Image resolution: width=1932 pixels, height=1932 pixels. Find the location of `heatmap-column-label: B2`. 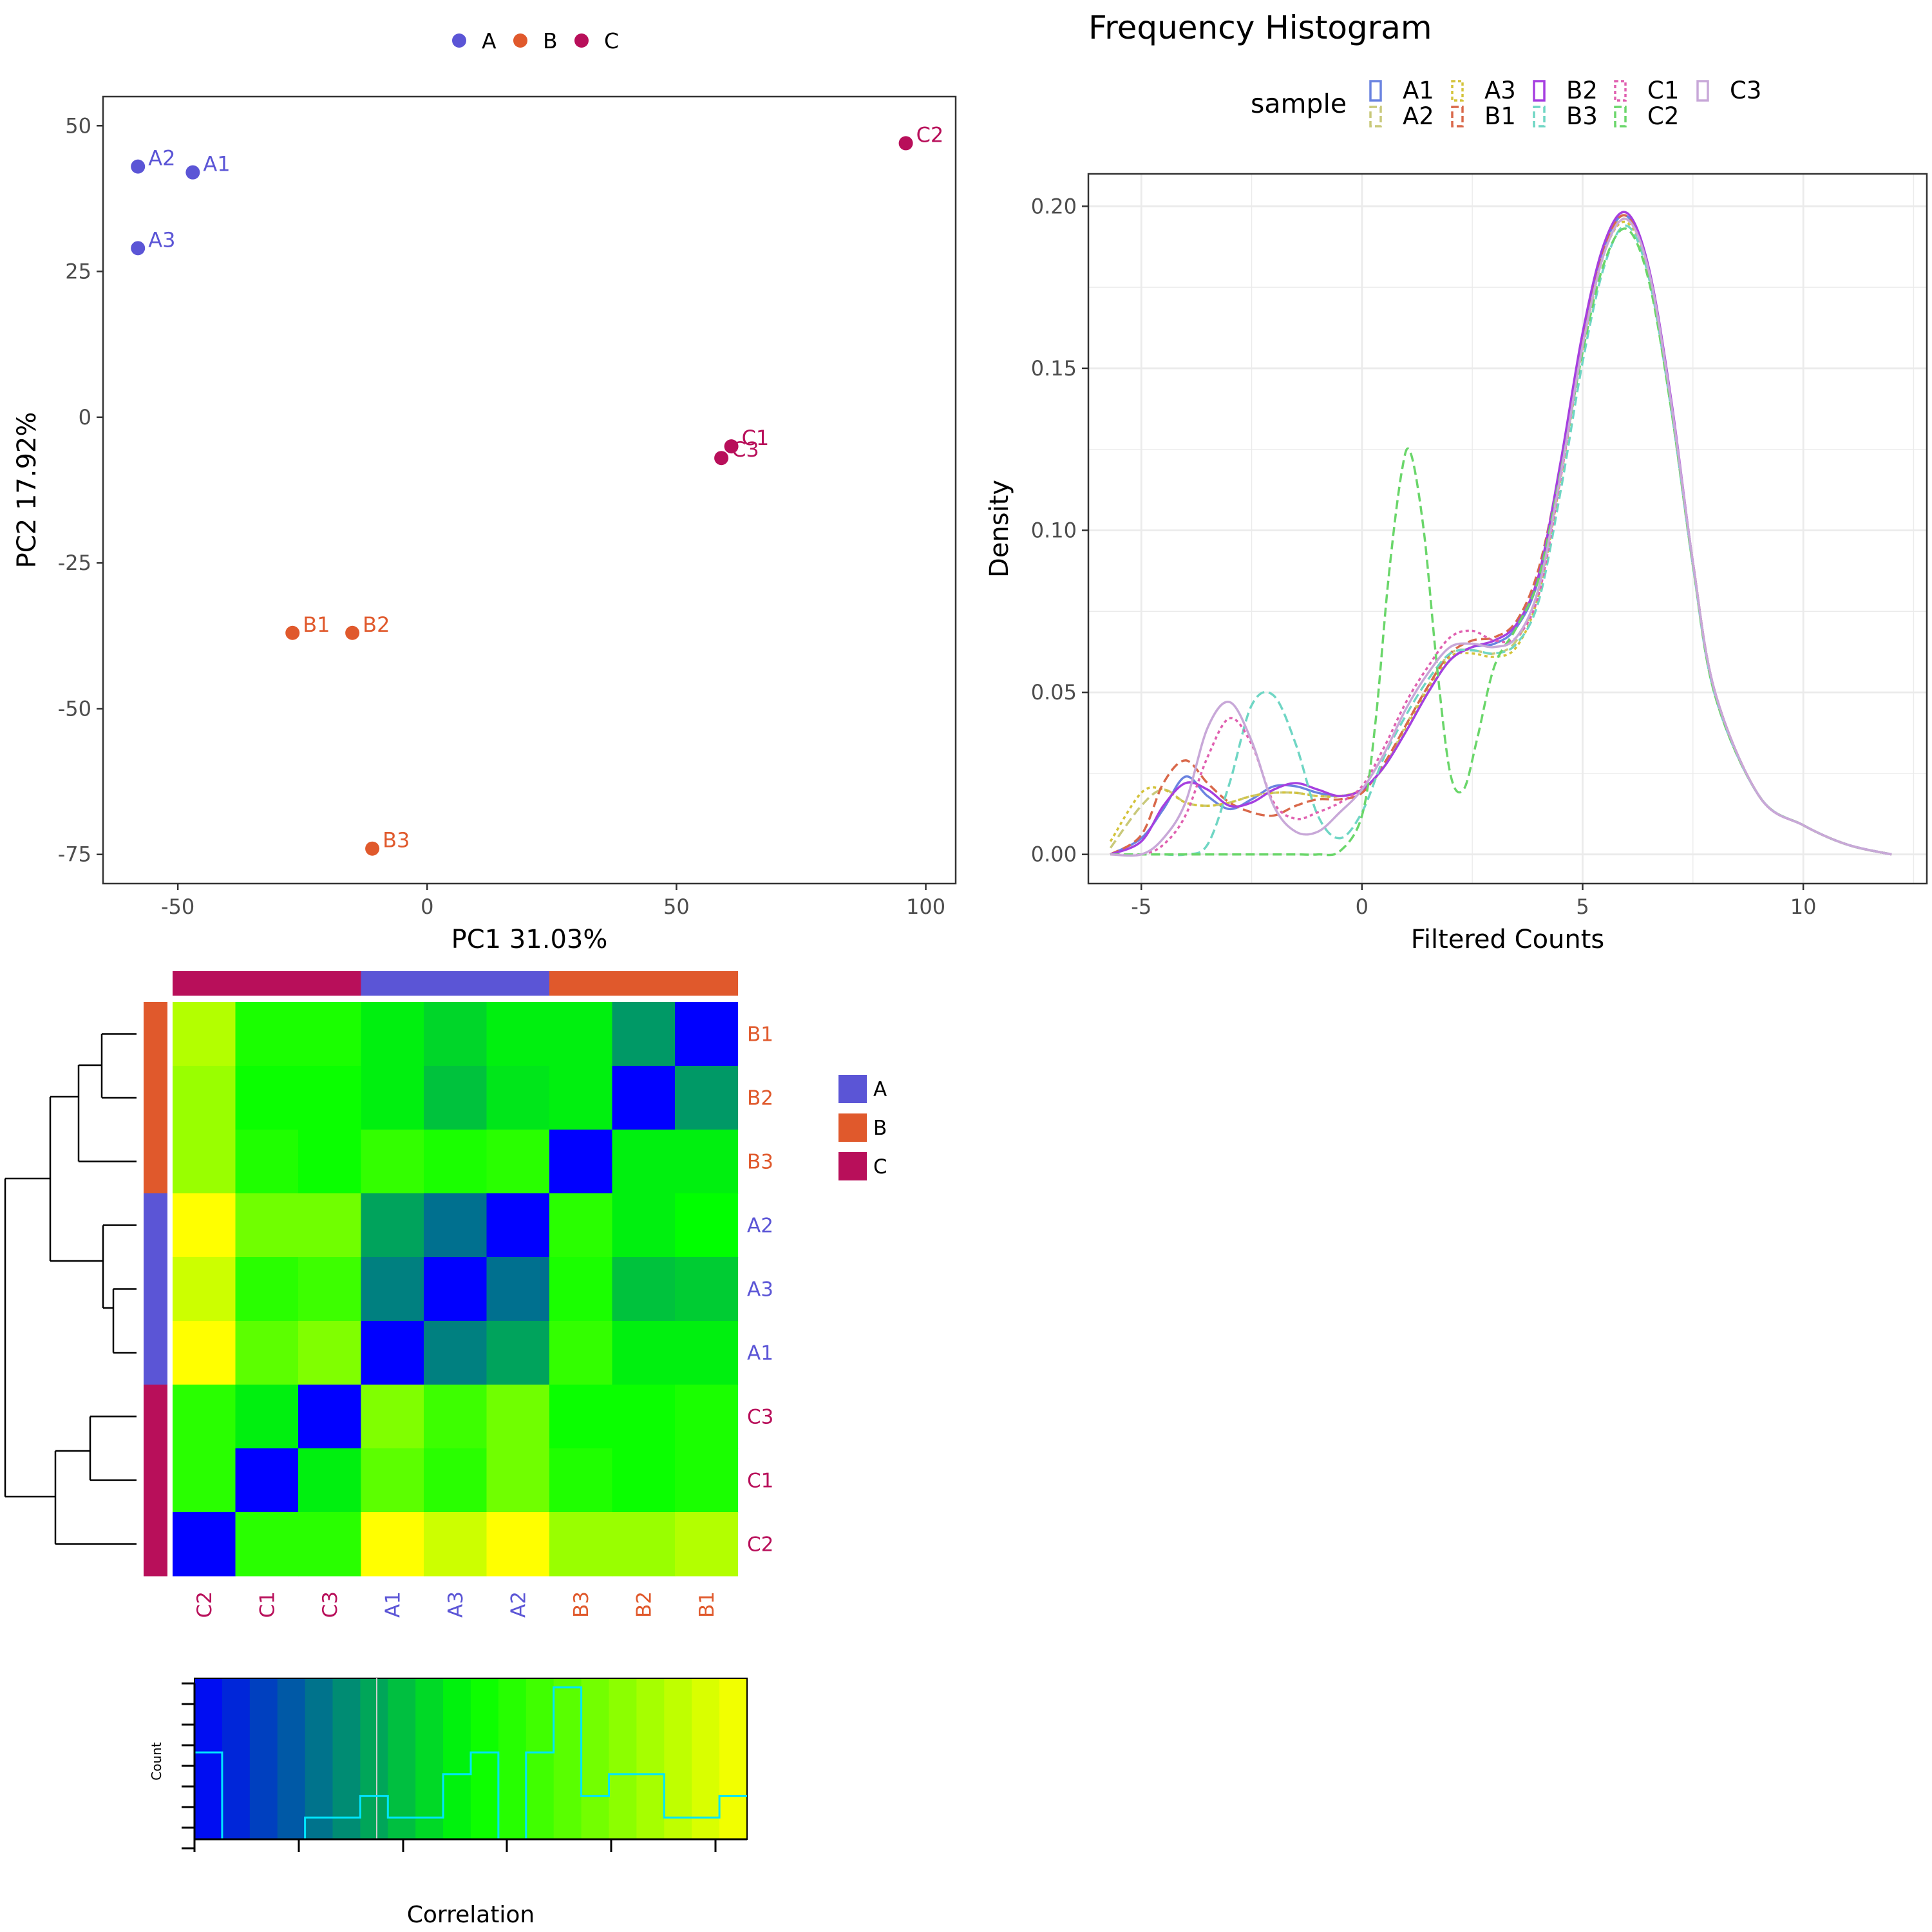

heatmap-column-label: B2 is located at coordinates (644, 1605).